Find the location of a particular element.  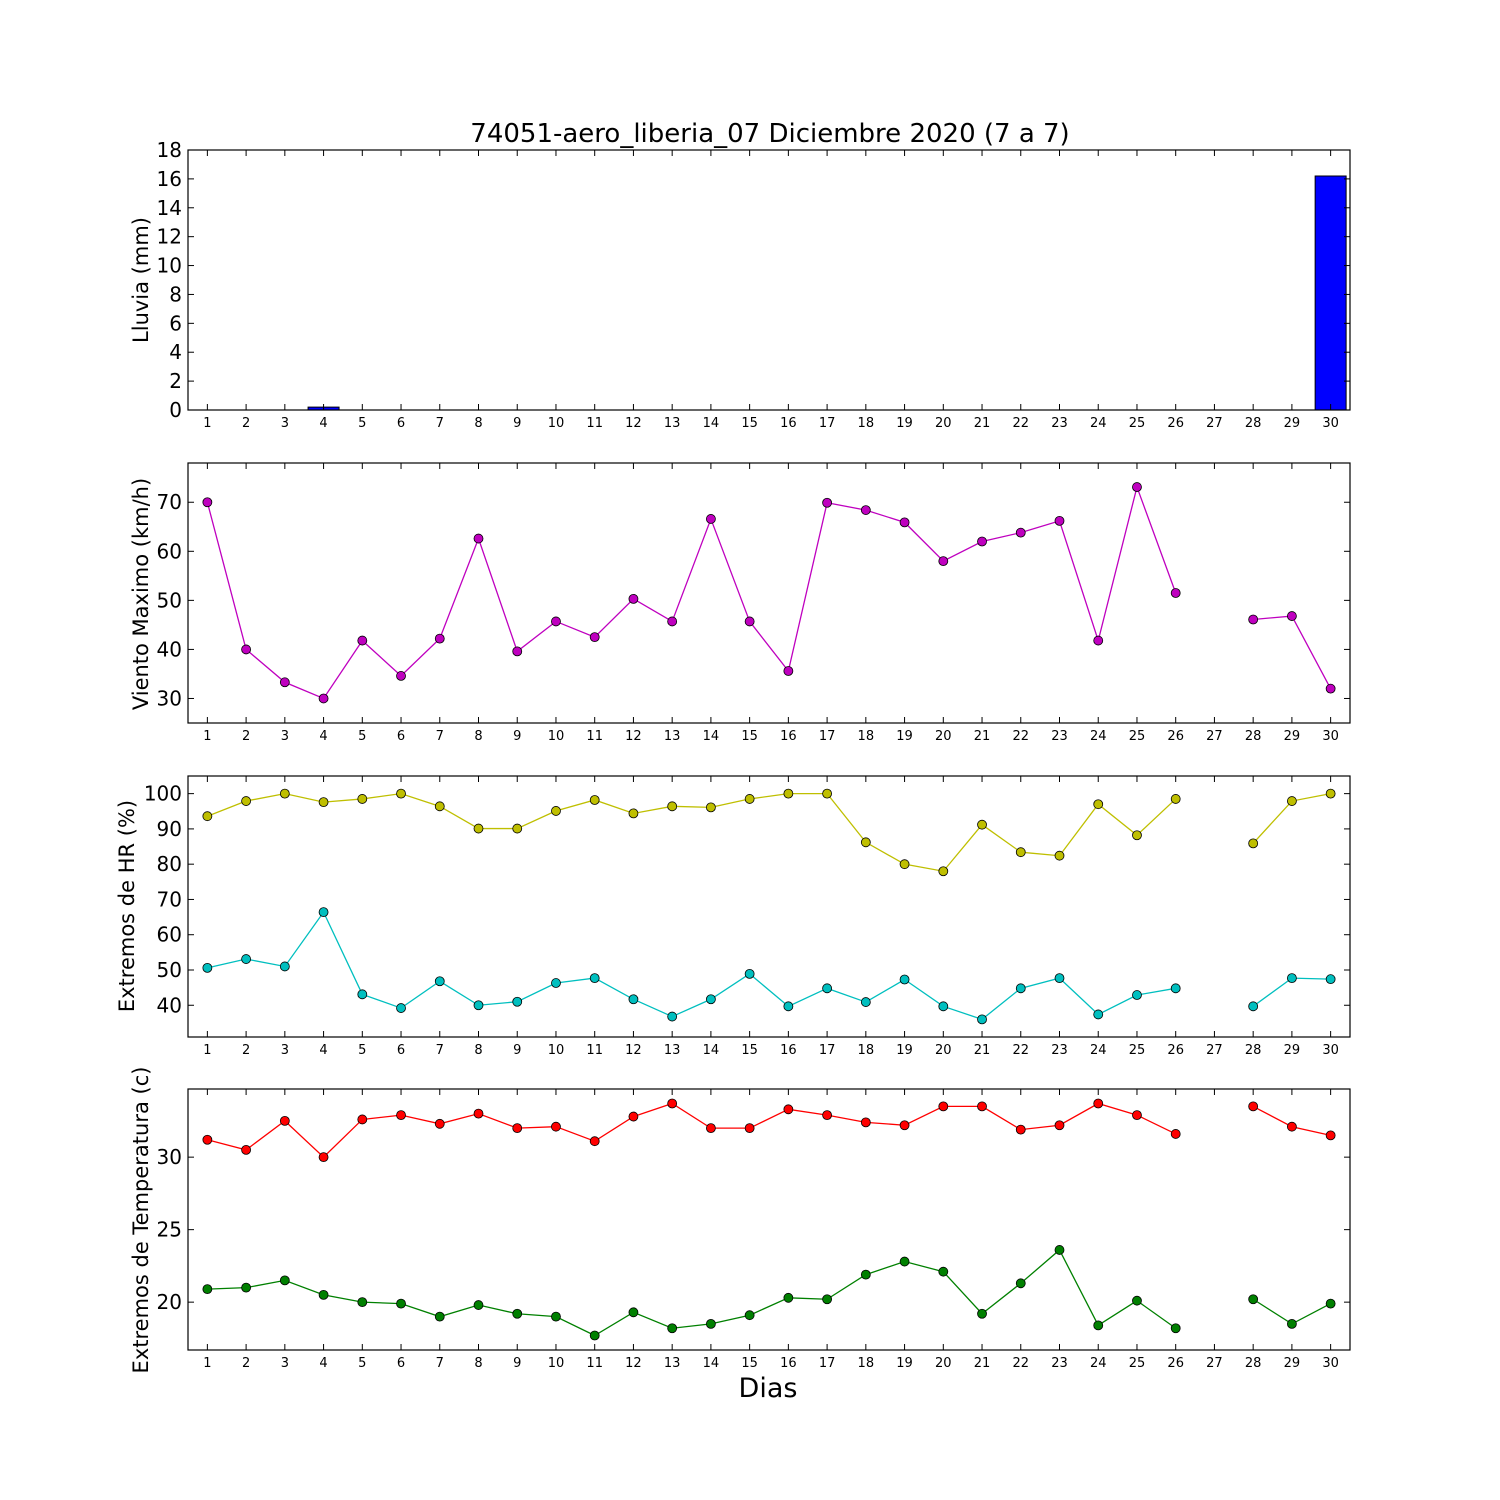

wind-xtick-label: 20 is located at coordinates (943, 736).